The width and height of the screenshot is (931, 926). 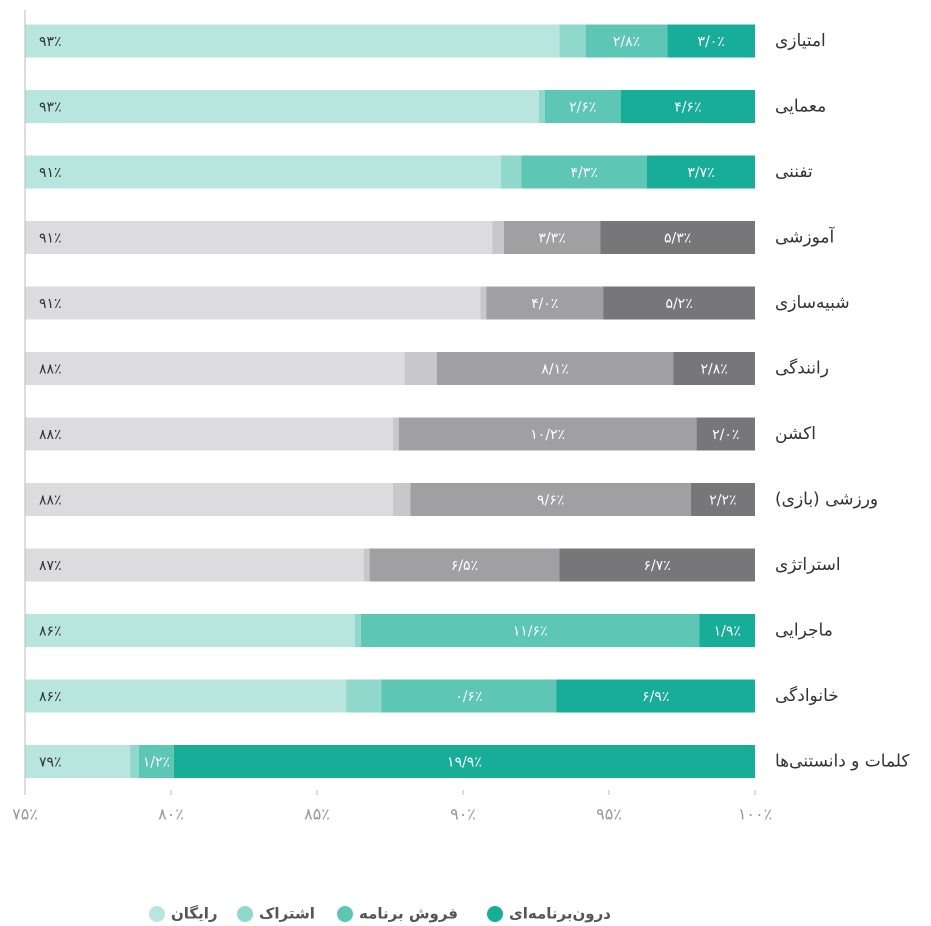 I want to click on value-label: ۱۰/۲٪, so click(x=547, y=435).